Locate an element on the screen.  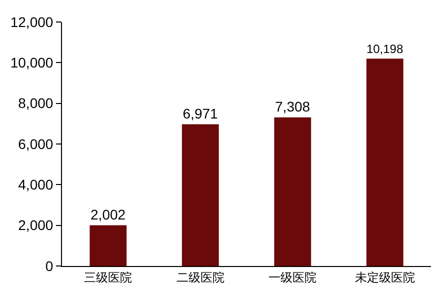
y-tick-label: 0 is located at coordinates (49, 266).